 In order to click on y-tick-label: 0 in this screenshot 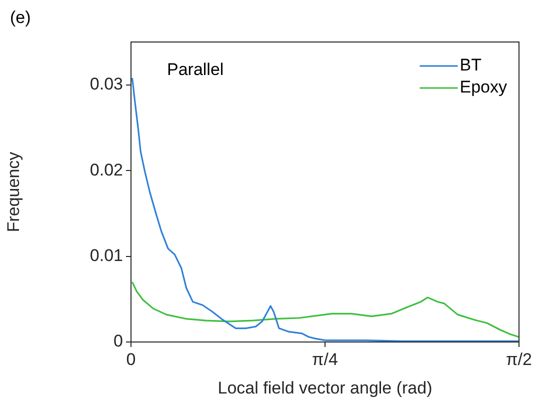, I will do `click(118, 341)`.